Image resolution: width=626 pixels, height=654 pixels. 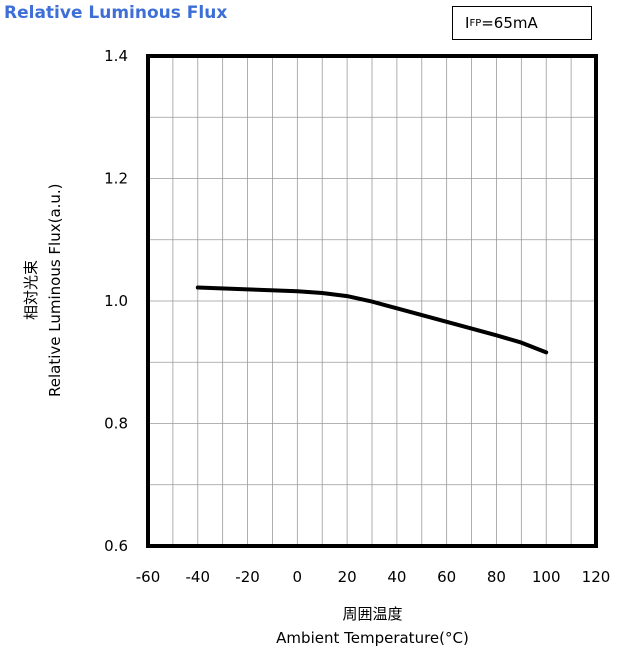 I want to click on y-tick-label: 0.6, so click(x=116, y=546).